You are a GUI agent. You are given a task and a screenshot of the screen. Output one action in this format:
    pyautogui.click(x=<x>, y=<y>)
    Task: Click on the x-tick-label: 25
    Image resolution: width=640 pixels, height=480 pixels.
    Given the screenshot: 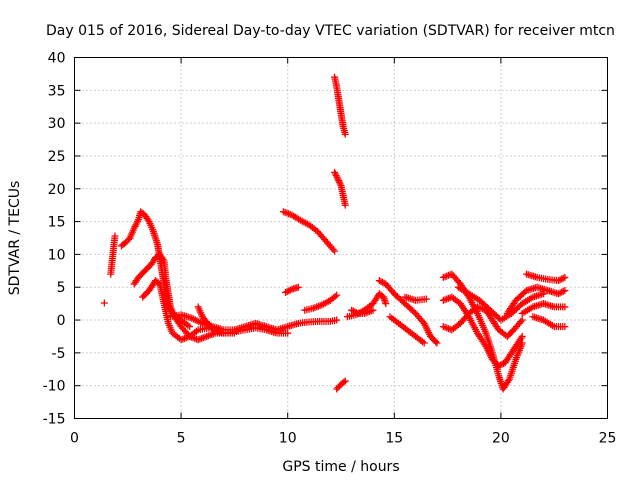 What is the action you would take?
    pyautogui.click(x=608, y=439)
    